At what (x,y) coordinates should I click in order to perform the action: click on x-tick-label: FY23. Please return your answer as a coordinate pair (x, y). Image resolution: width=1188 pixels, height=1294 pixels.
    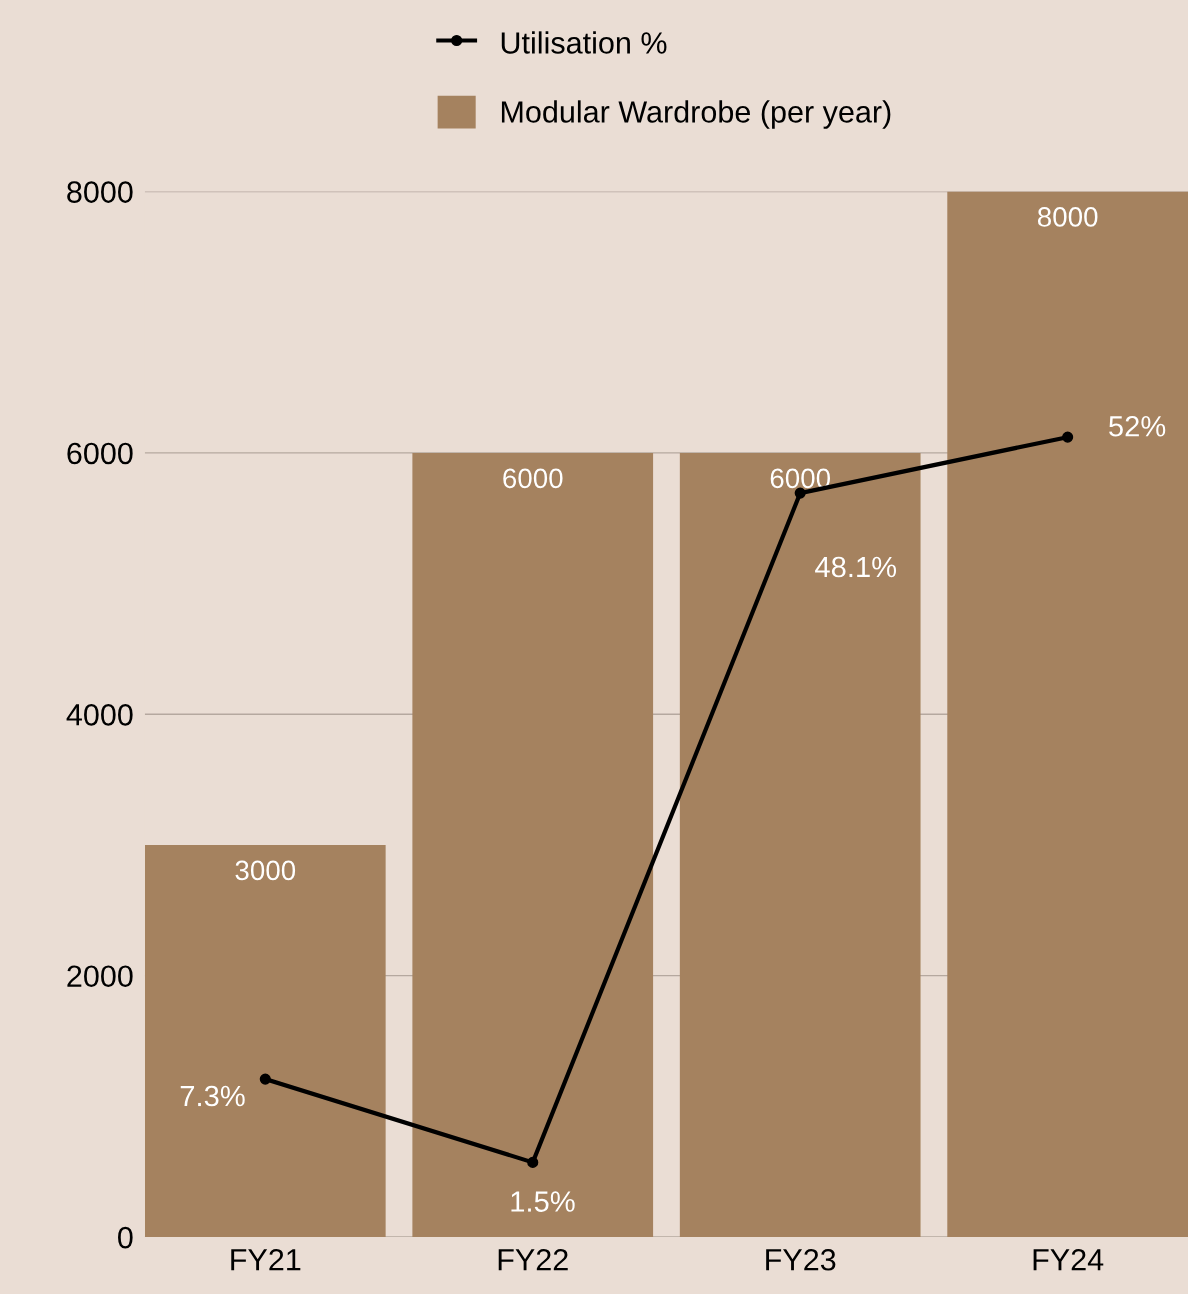
    Looking at the image, I should click on (801, 1259).